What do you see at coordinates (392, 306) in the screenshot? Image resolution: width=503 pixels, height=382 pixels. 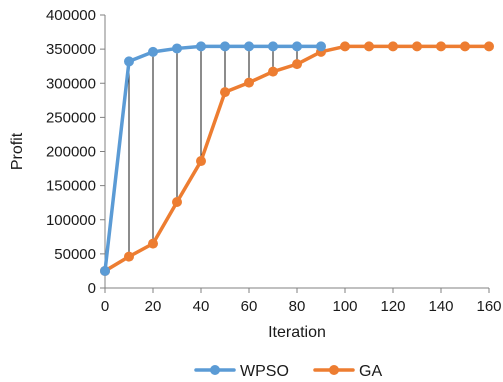 I see `x-tick-label: 120` at bounding box center [392, 306].